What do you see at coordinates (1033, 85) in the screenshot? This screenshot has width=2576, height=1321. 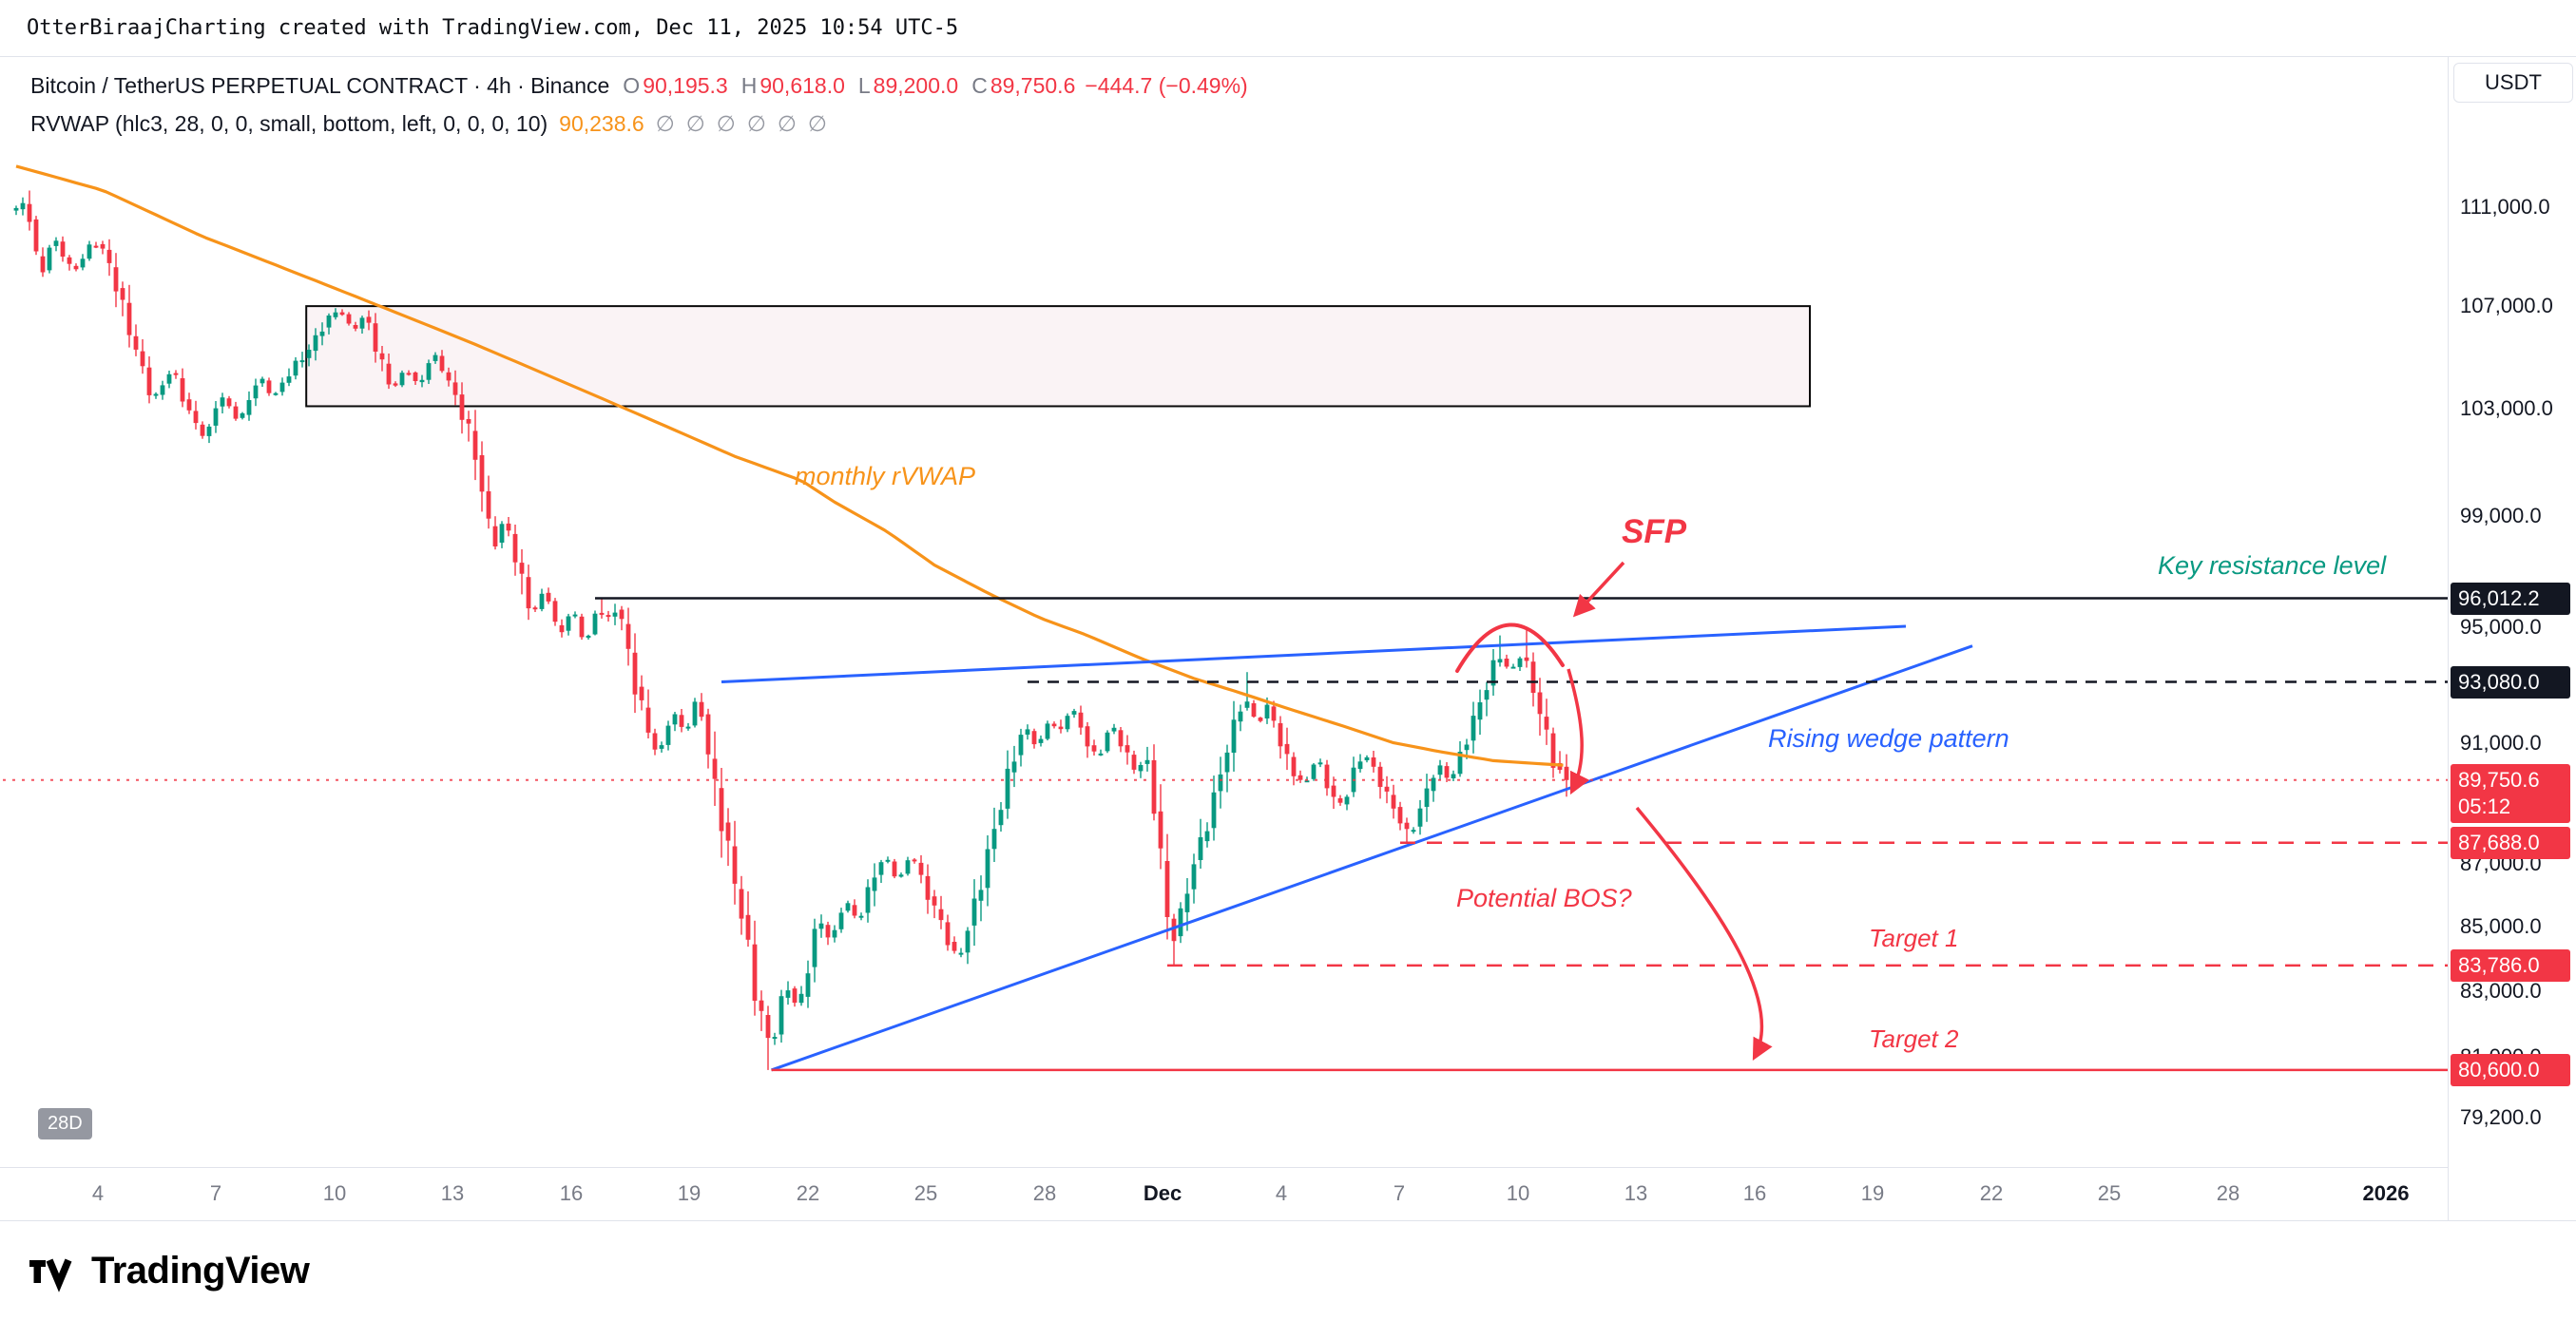 I see `close-value: 89,750.6` at bounding box center [1033, 85].